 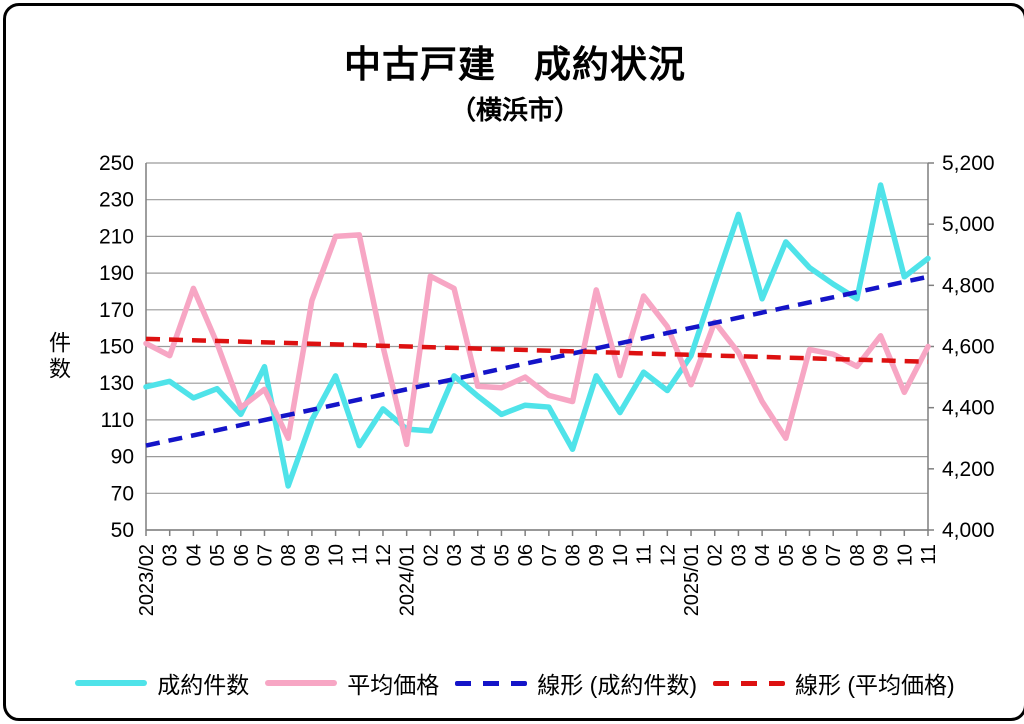 What do you see at coordinates (393, 685) in the screenshot?
I see `legend-label: 平均価格` at bounding box center [393, 685].